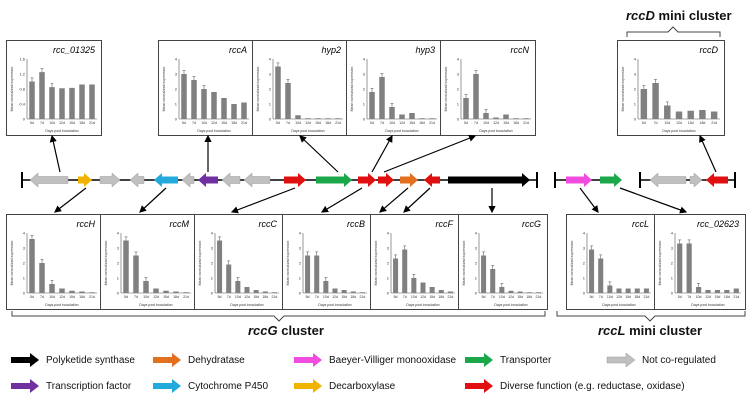 The image size is (749, 404). What do you see at coordinates (507, 360) in the screenshot?
I see `legend-item: Transporter` at bounding box center [507, 360].